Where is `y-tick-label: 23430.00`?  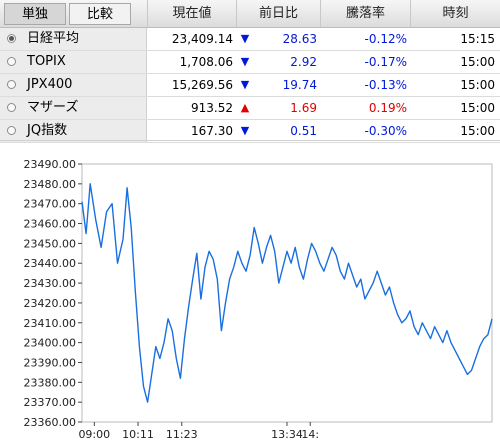 y-tick-label: 23430.00 is located at coordinates (50, 283).